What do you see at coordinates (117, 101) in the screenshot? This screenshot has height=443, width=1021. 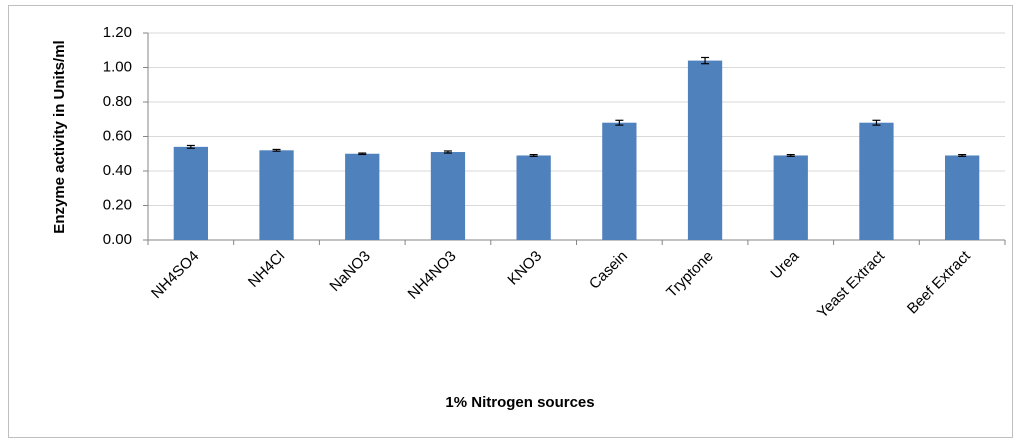 I see `y-tick-label: 0.80` at bounding box center [117, 101].